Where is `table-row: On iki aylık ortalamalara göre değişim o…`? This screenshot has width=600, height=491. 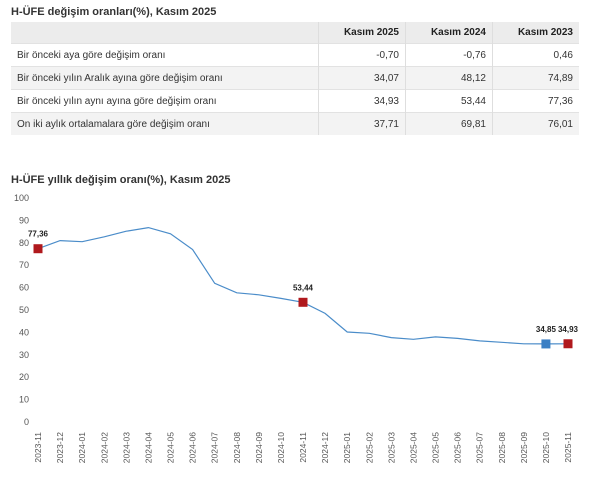 table-row: On iki aylık ortalamalara göre değişim o… is located at coordinates (295, 123).